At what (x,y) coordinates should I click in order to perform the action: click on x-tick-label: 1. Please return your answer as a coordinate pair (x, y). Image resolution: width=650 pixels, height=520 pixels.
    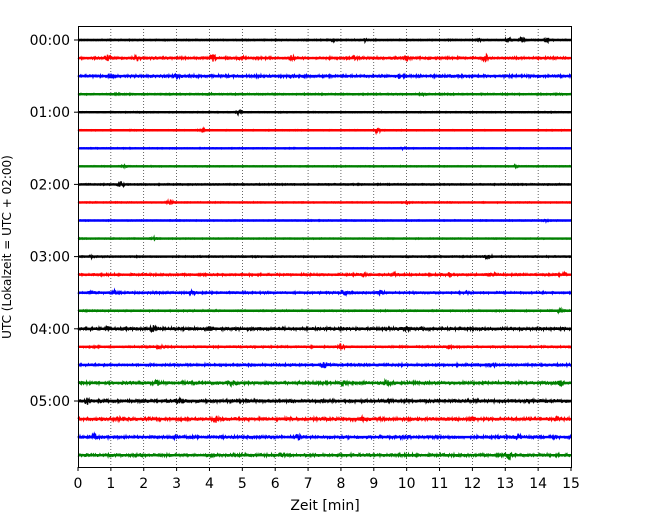
    Looking at the image, I should click on (110, 484).